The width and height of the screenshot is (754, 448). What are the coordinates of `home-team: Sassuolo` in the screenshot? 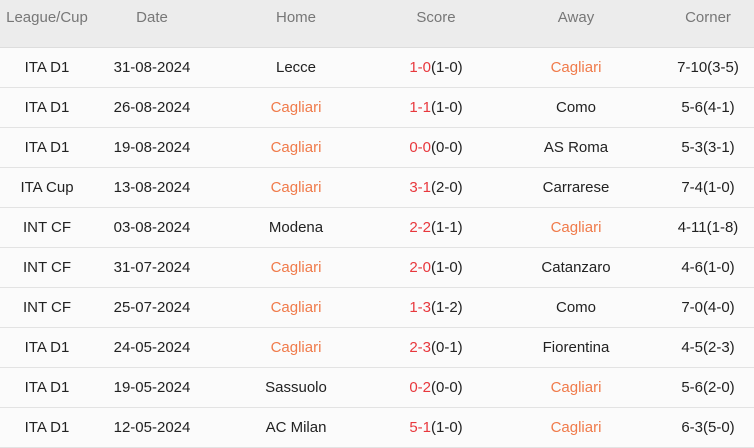 It's located at (296, 387).